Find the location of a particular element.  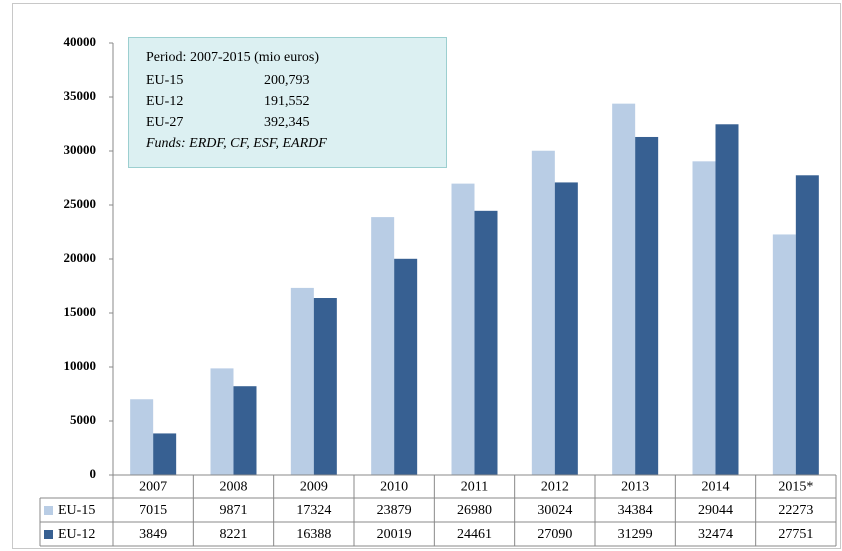

table-cell: 3849 is located at coordinates (153, 534).